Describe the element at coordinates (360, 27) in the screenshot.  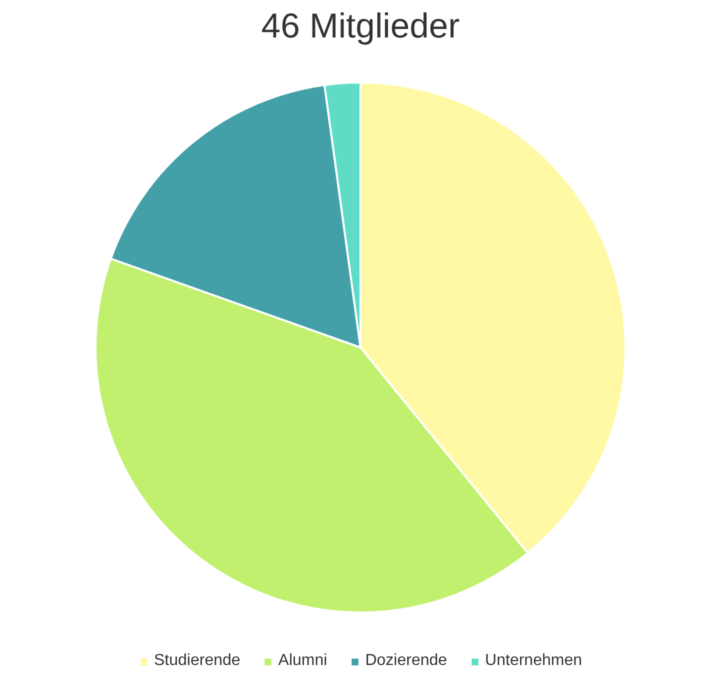
I see `chart-title: 46 Mitglieder` at that location.